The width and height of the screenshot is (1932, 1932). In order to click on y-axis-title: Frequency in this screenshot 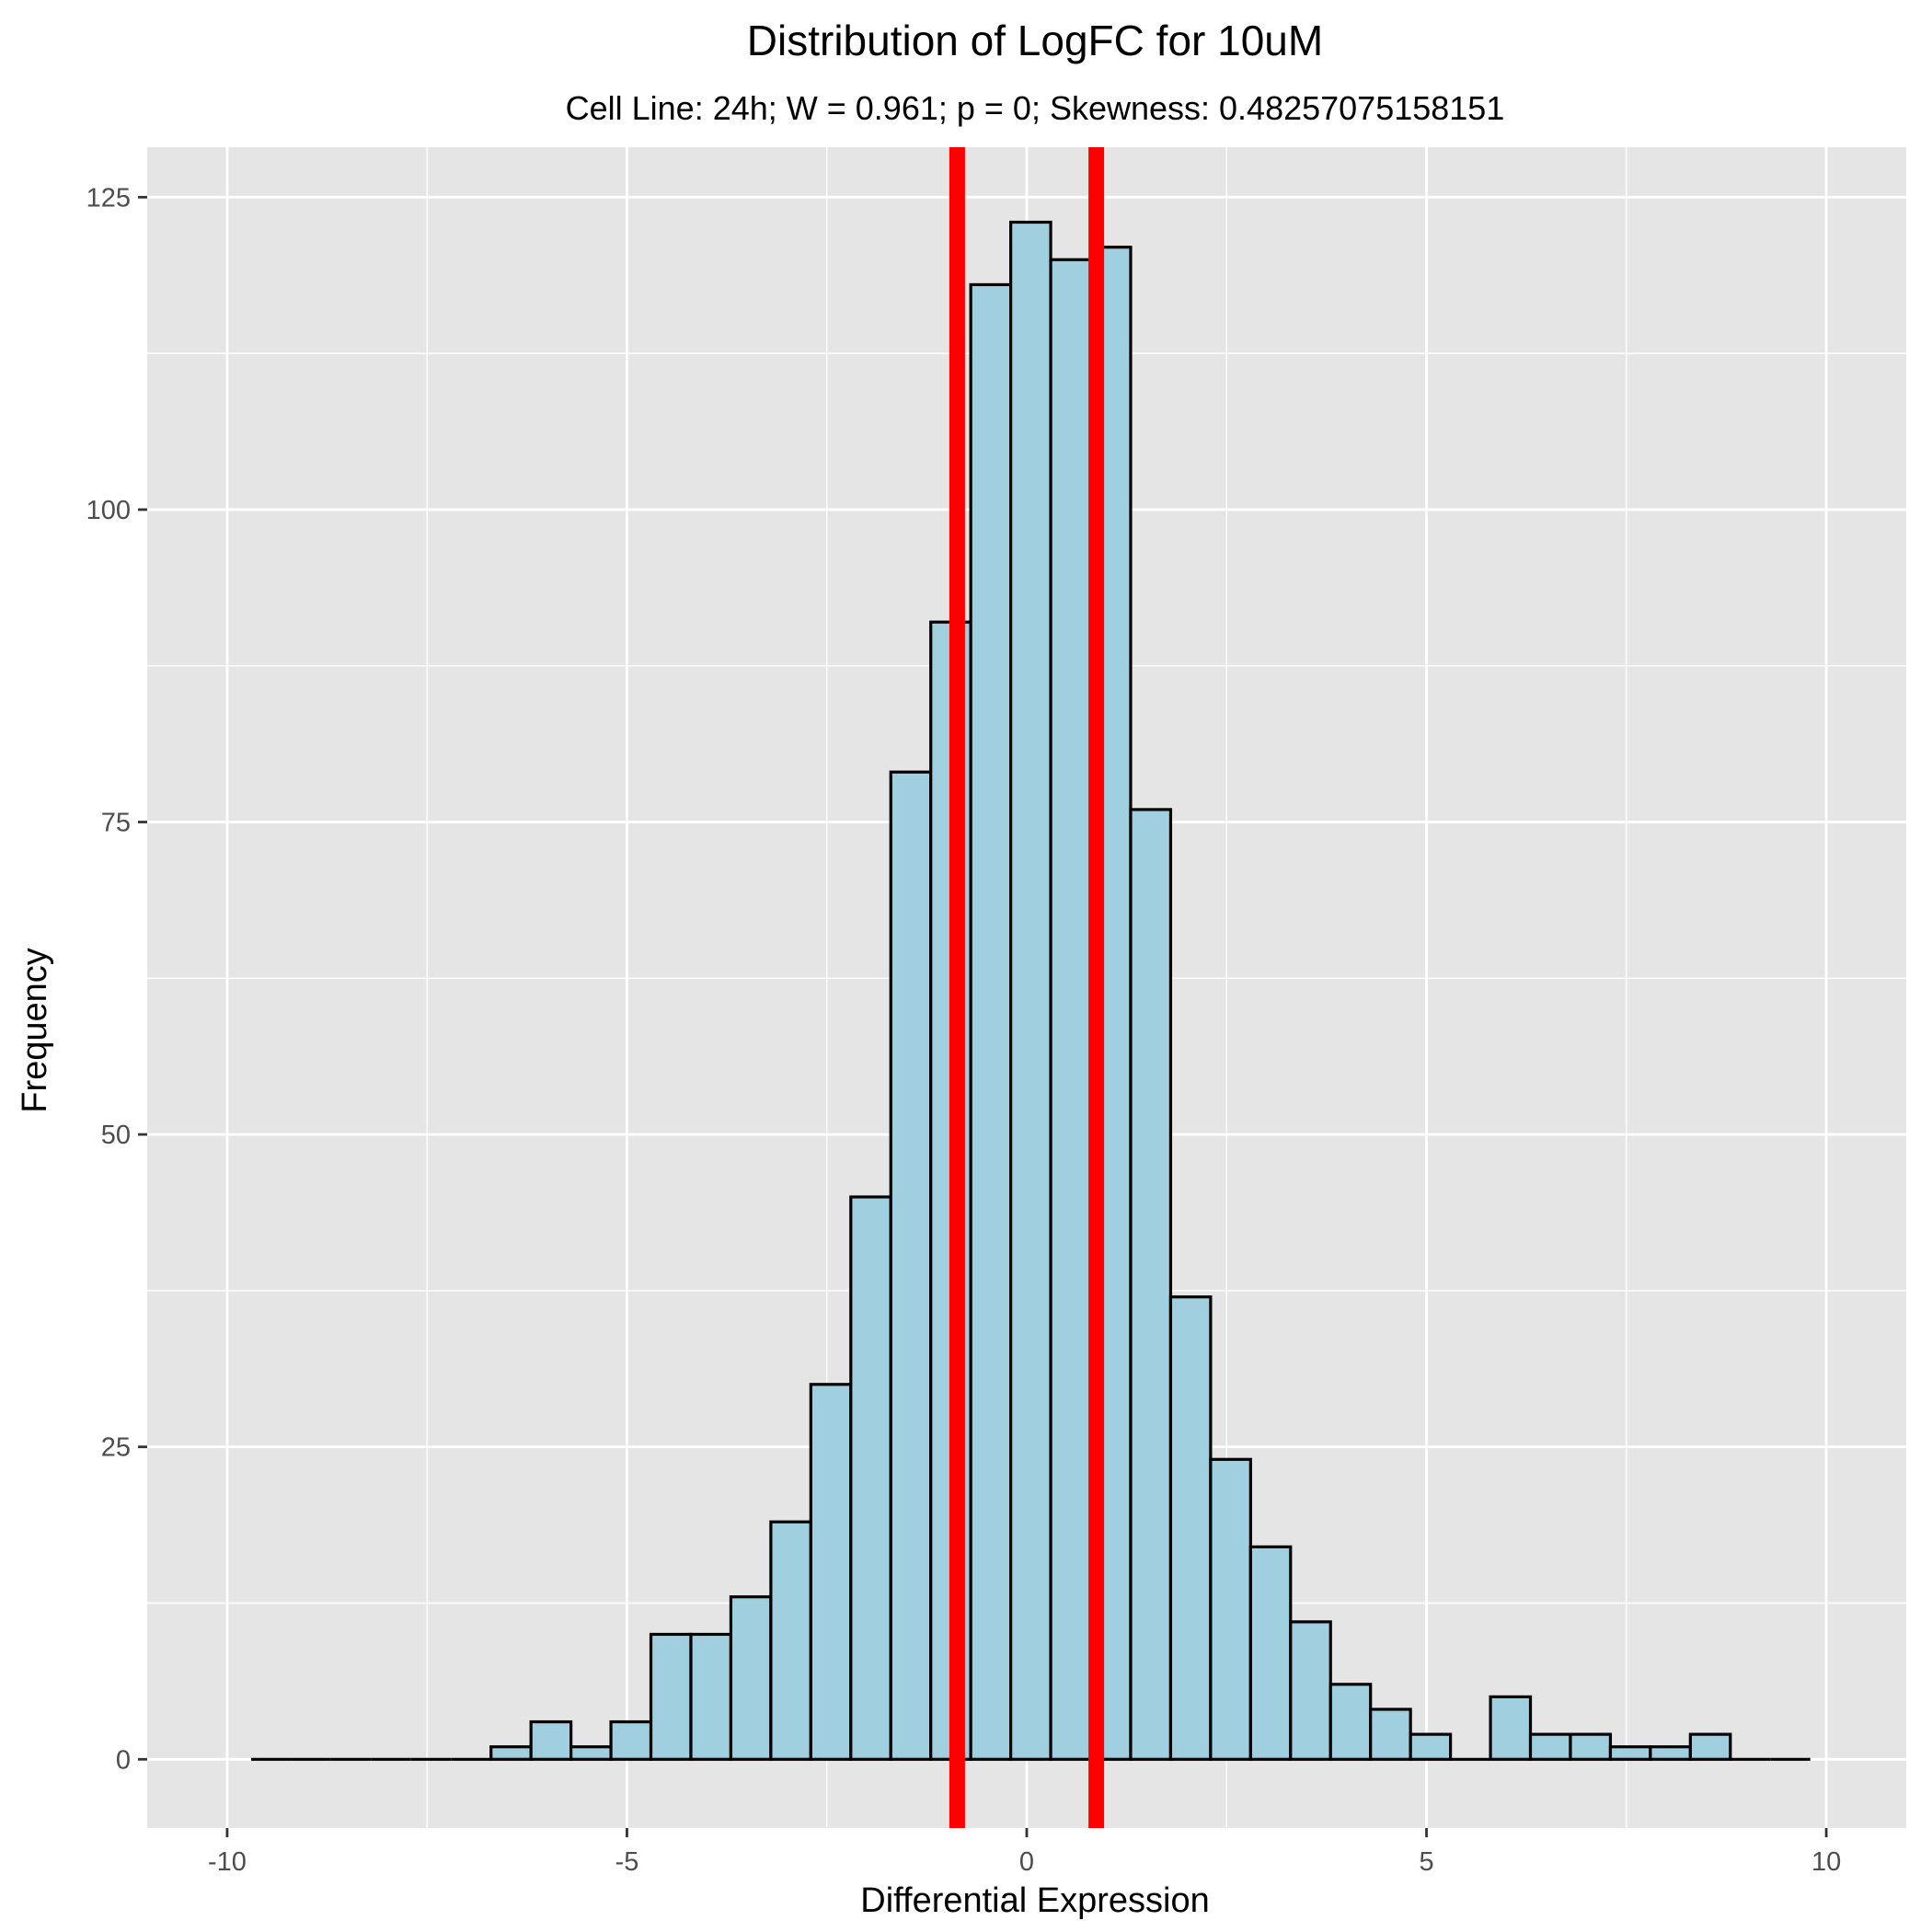, I will do `click(35, 1030)`.